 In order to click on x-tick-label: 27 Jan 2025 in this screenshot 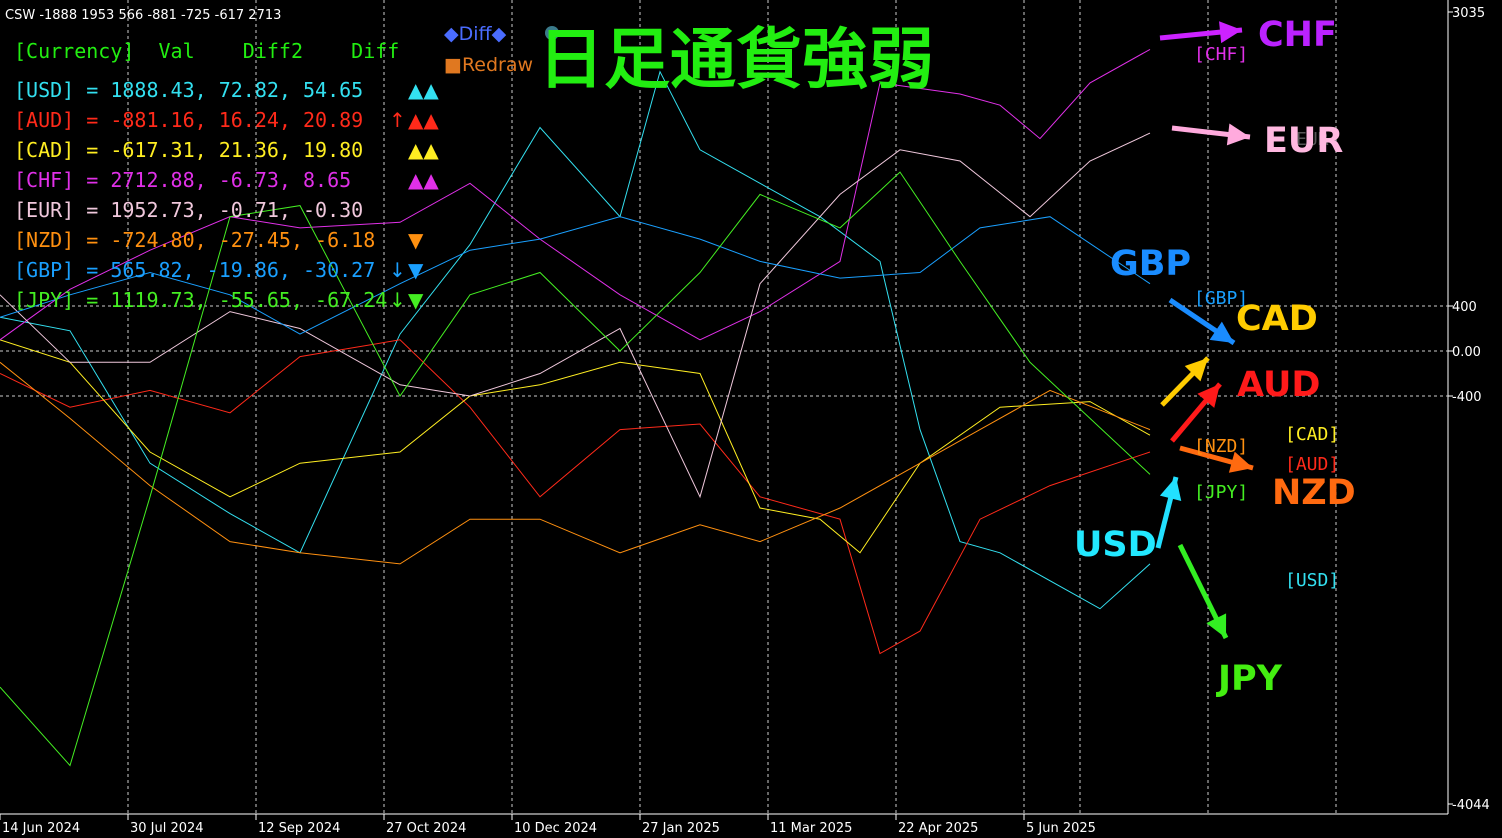, I will do `click(681, 828)`.